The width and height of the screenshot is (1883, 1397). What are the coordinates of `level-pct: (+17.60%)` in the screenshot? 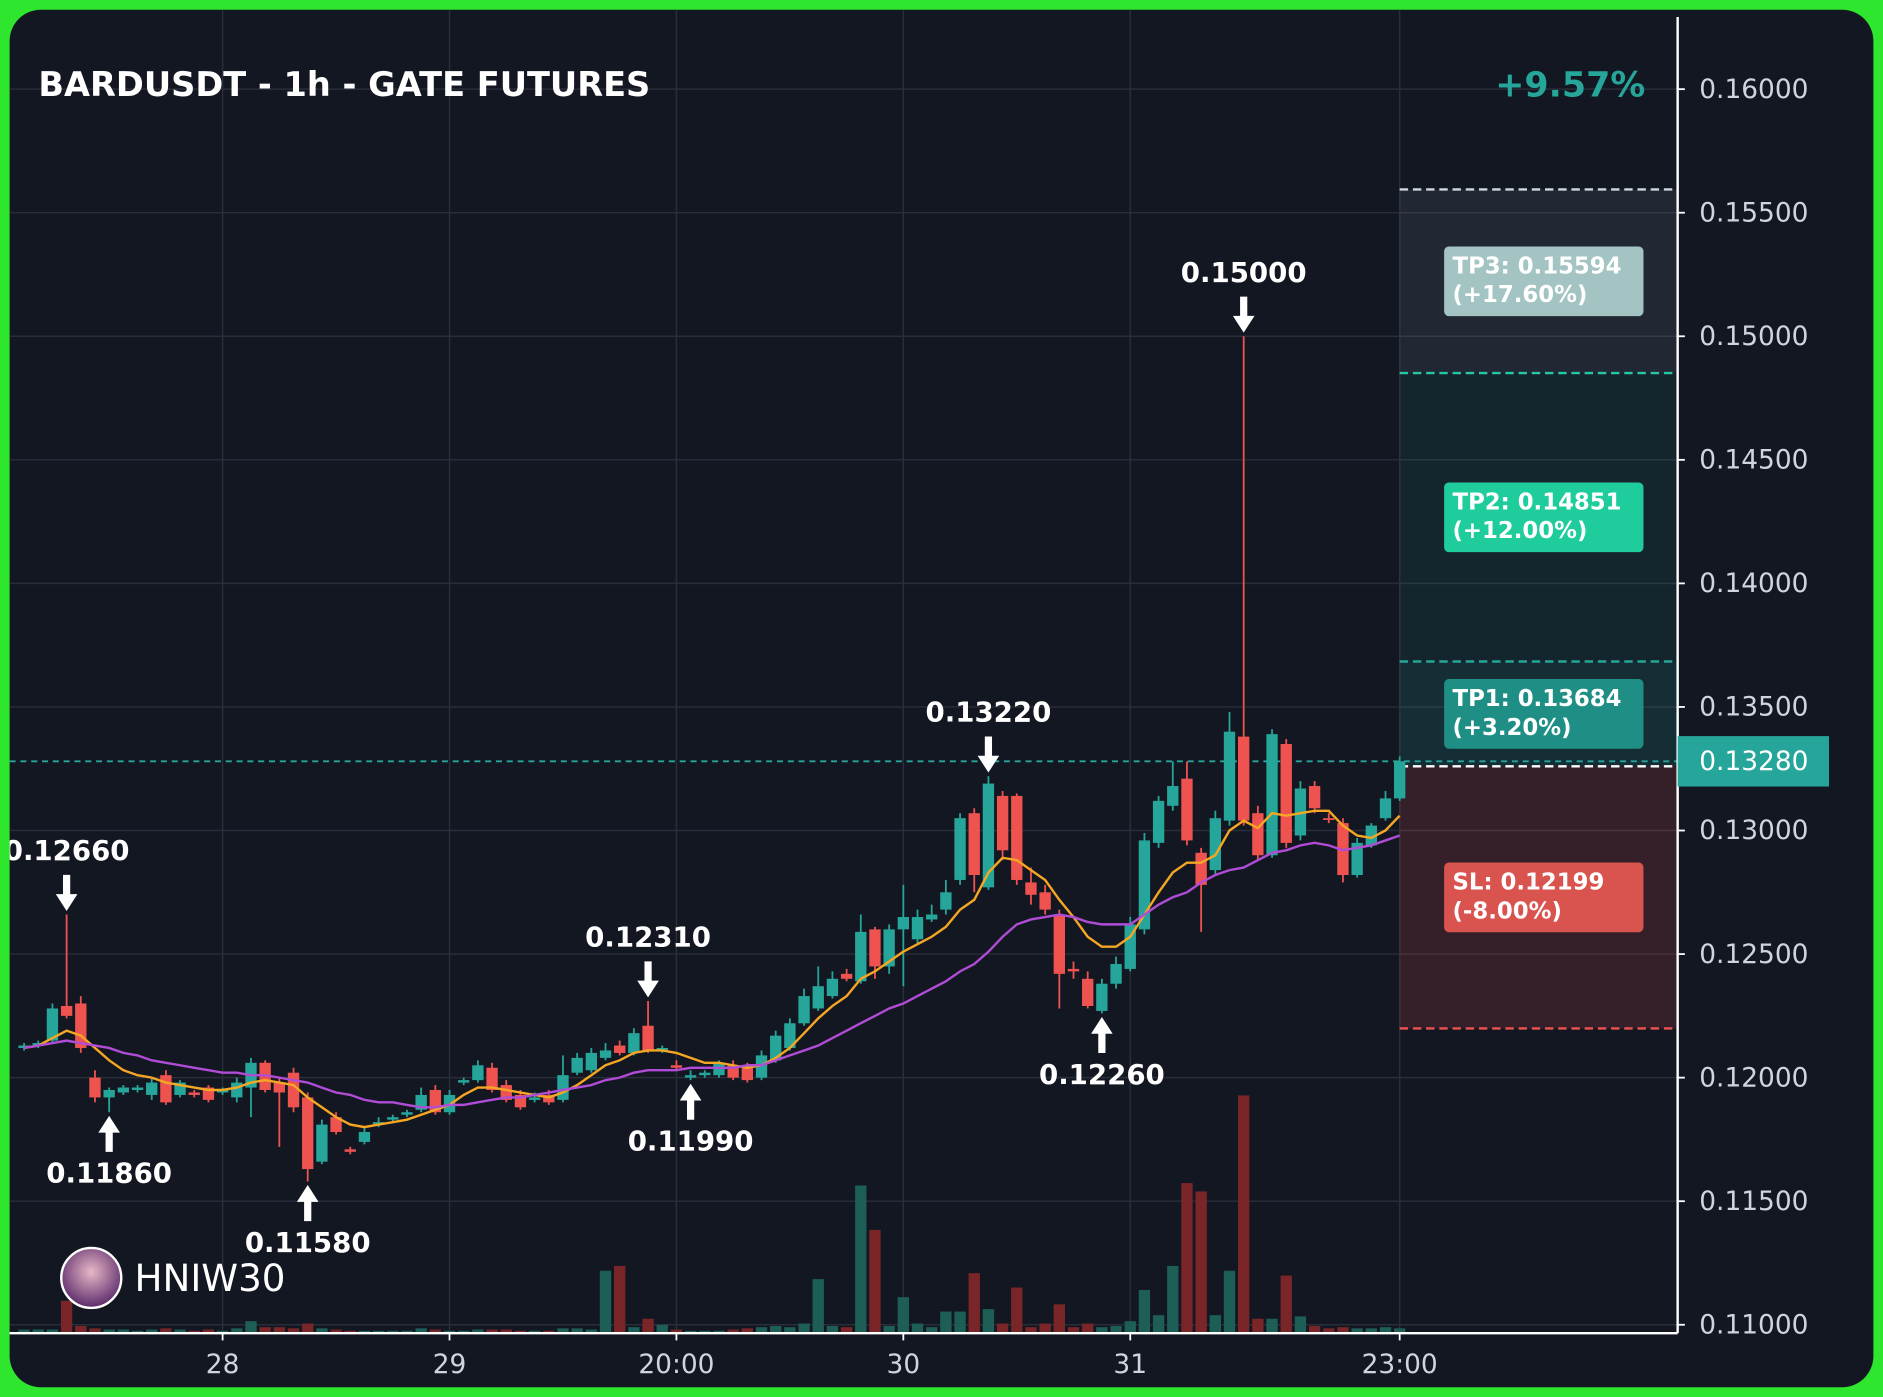 It's located at (1520, 295).